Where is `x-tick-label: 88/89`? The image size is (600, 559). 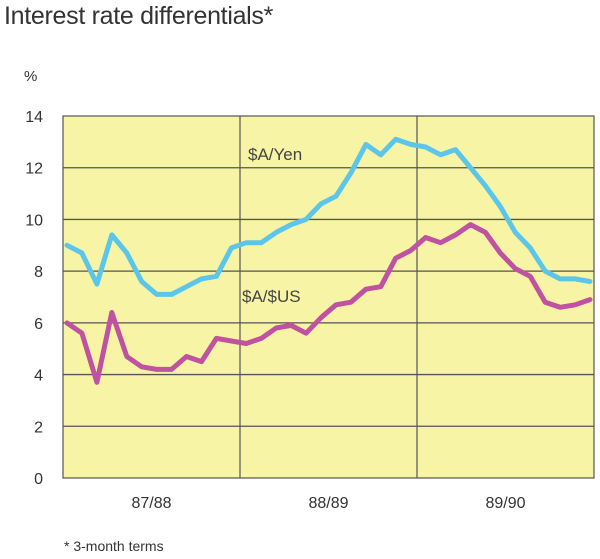 x-tick-label: 88/89 is located at coordinates (328, 503).